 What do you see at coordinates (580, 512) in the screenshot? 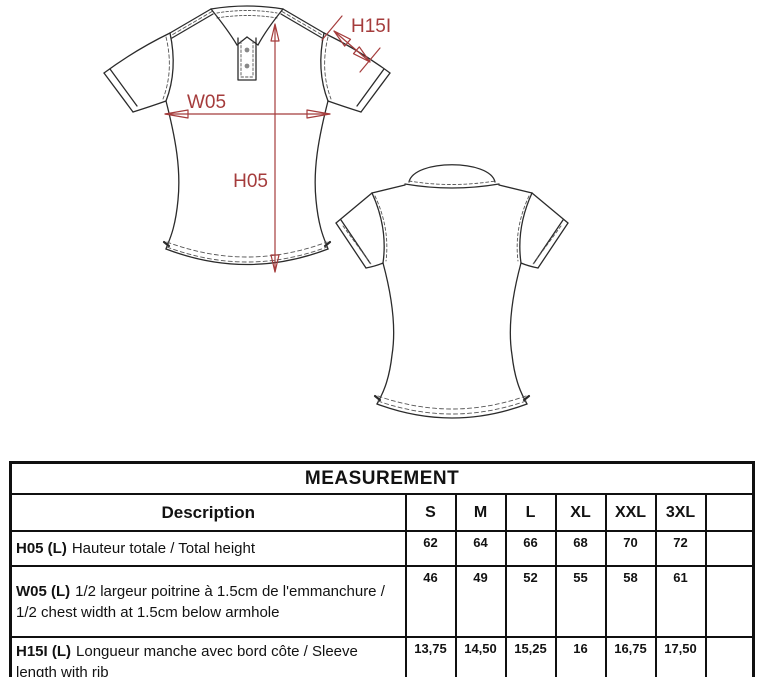
I see `column-header-size-xl: XL` at bounding box center [580, 512].